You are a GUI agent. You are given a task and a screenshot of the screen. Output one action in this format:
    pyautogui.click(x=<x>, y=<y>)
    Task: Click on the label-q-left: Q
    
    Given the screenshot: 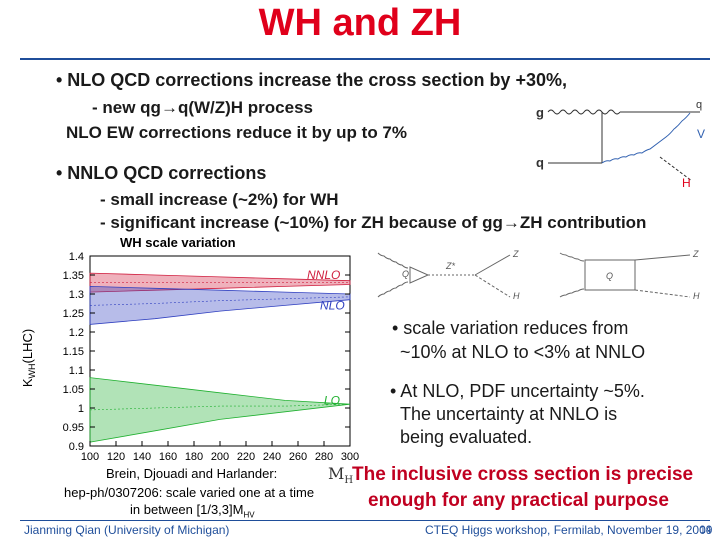 What is the action you would take?
    pyautogui.click(x=405, y=274)
    